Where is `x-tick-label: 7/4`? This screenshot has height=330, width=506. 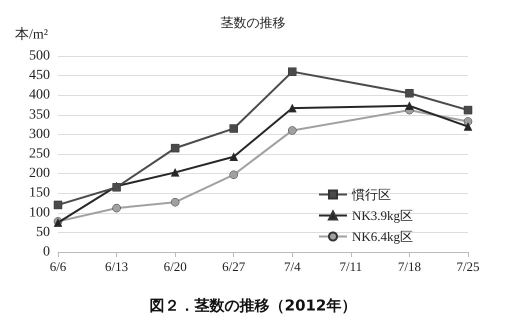
x-tick-label: 7/4 is located at coordinates (293, 266).